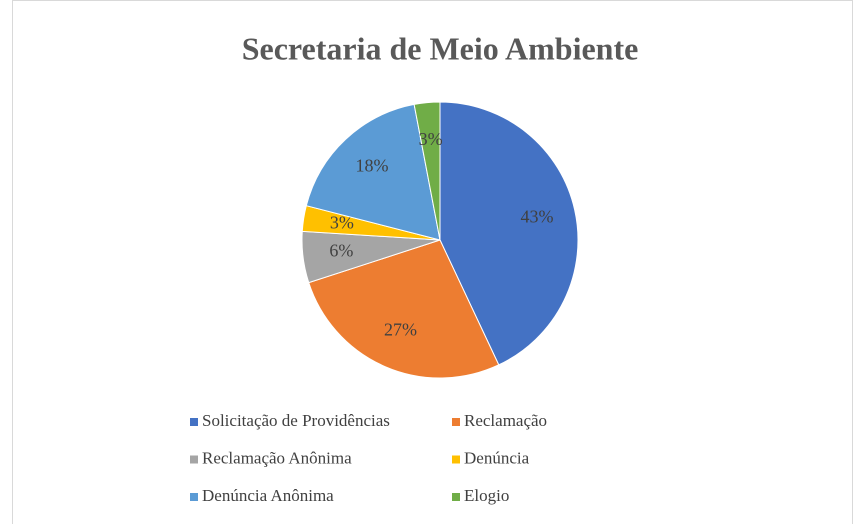  Describe the element at coordinates (497, 457) in the screenshot. I see `legend-label: Denúncia` at that location.